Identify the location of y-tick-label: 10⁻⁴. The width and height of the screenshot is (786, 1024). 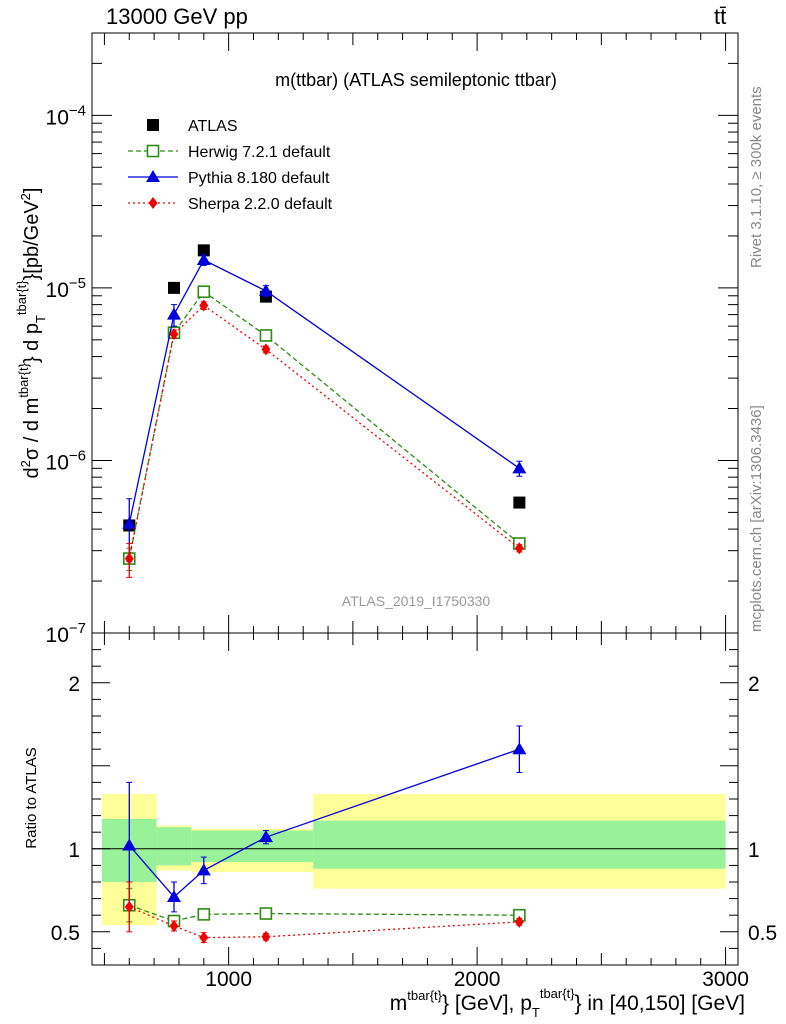
(66, 115).